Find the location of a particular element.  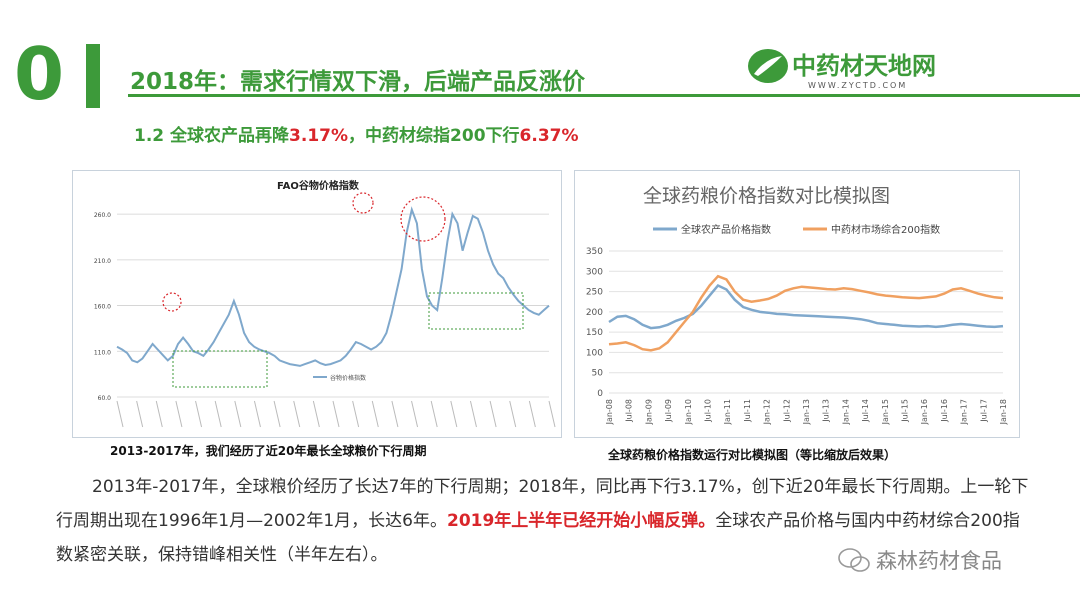

fao-y-tick-label: 210.0 is located at coordinates (102, 261).